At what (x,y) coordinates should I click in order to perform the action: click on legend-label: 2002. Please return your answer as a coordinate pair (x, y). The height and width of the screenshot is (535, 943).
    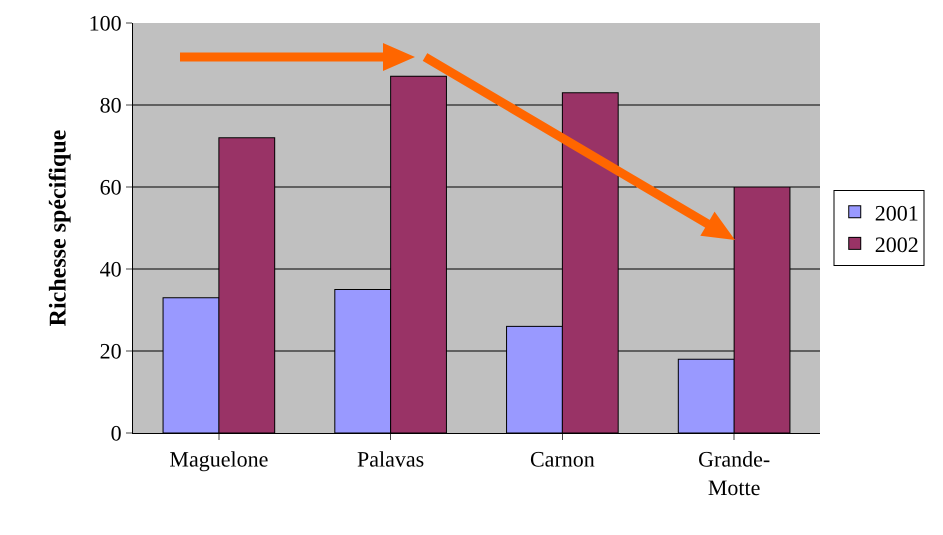
    Looking at the image, I should click on (896, 244).